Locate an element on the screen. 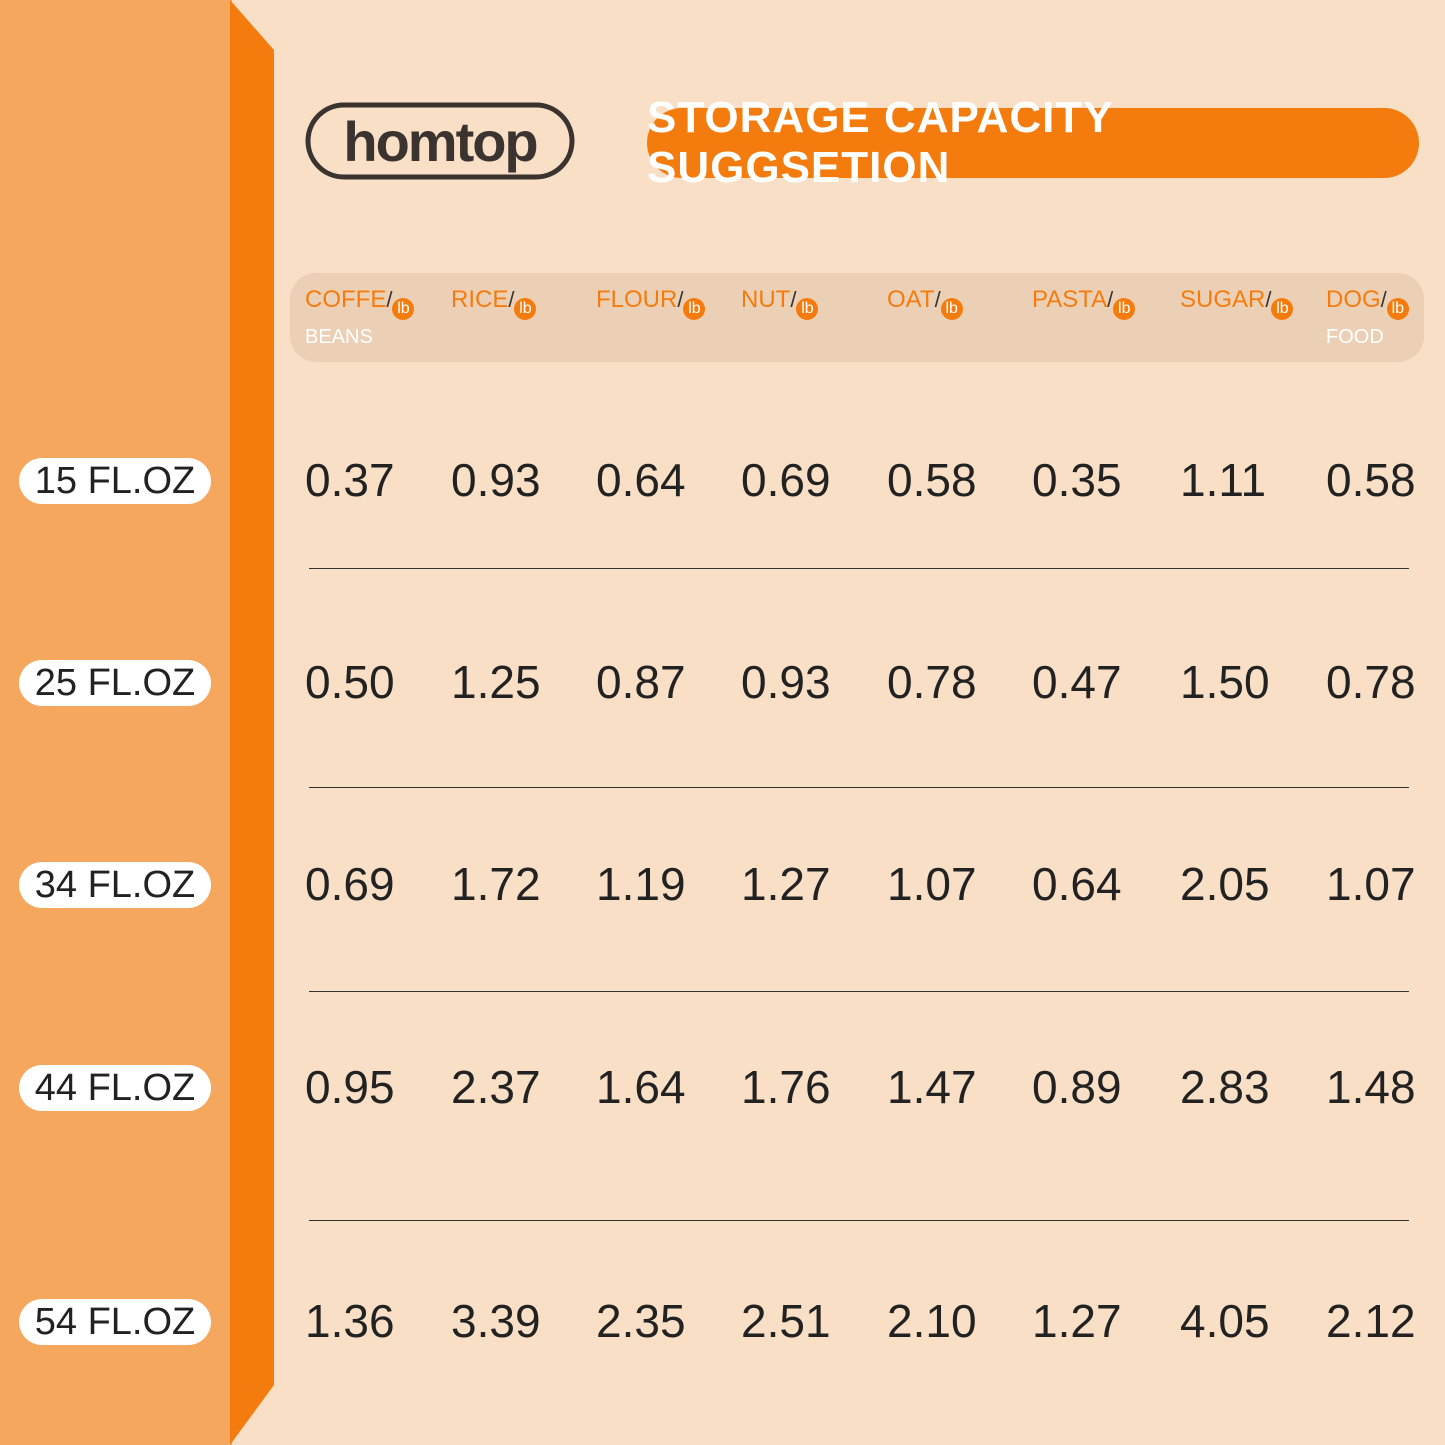 Image resolution: width=1445 pixels, height=1445 pixels. column-header: NUT/lb is located at coordinates (780, 303).